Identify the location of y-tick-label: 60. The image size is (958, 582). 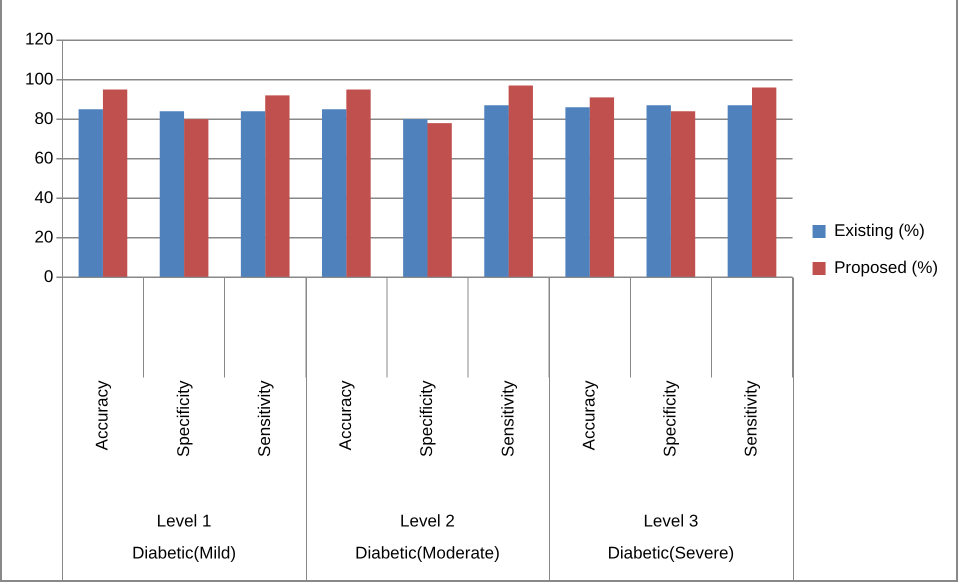
(44, 158).